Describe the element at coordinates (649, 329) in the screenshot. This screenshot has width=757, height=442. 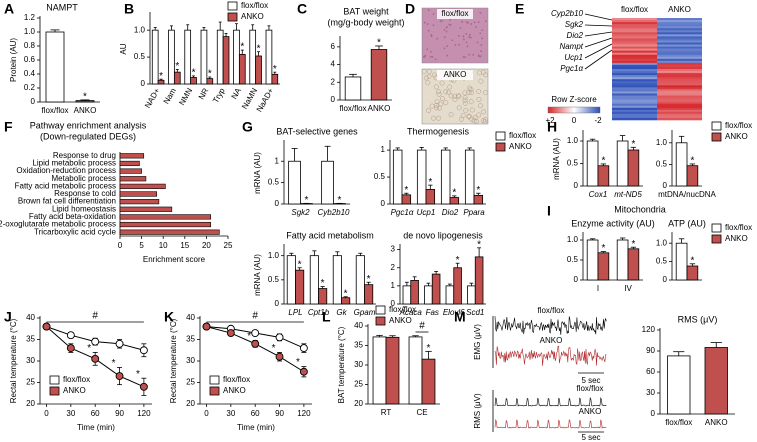
I see `y-tick-label: 120` at that location.